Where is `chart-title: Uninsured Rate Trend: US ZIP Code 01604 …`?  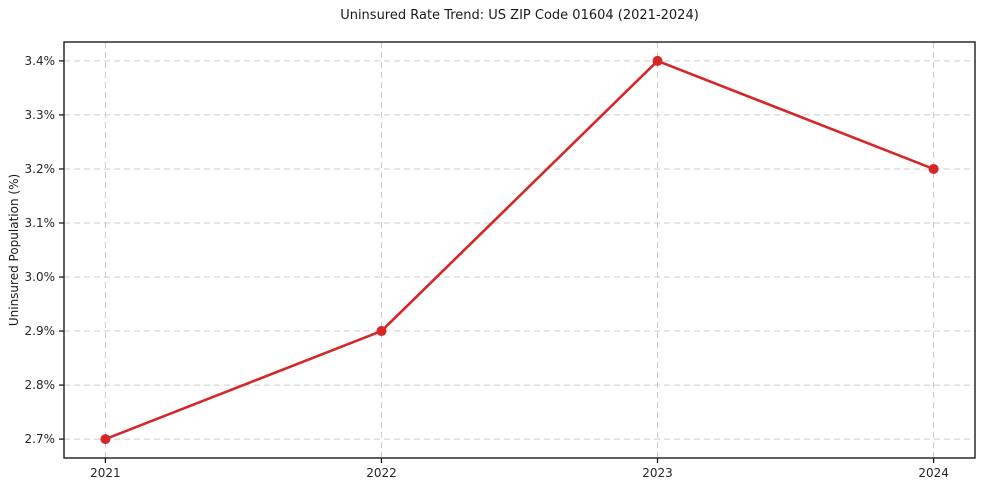 chart-title: Uninsured Rate Trend: US ZIP Code 01604 … is located at coordinates (519, 15).